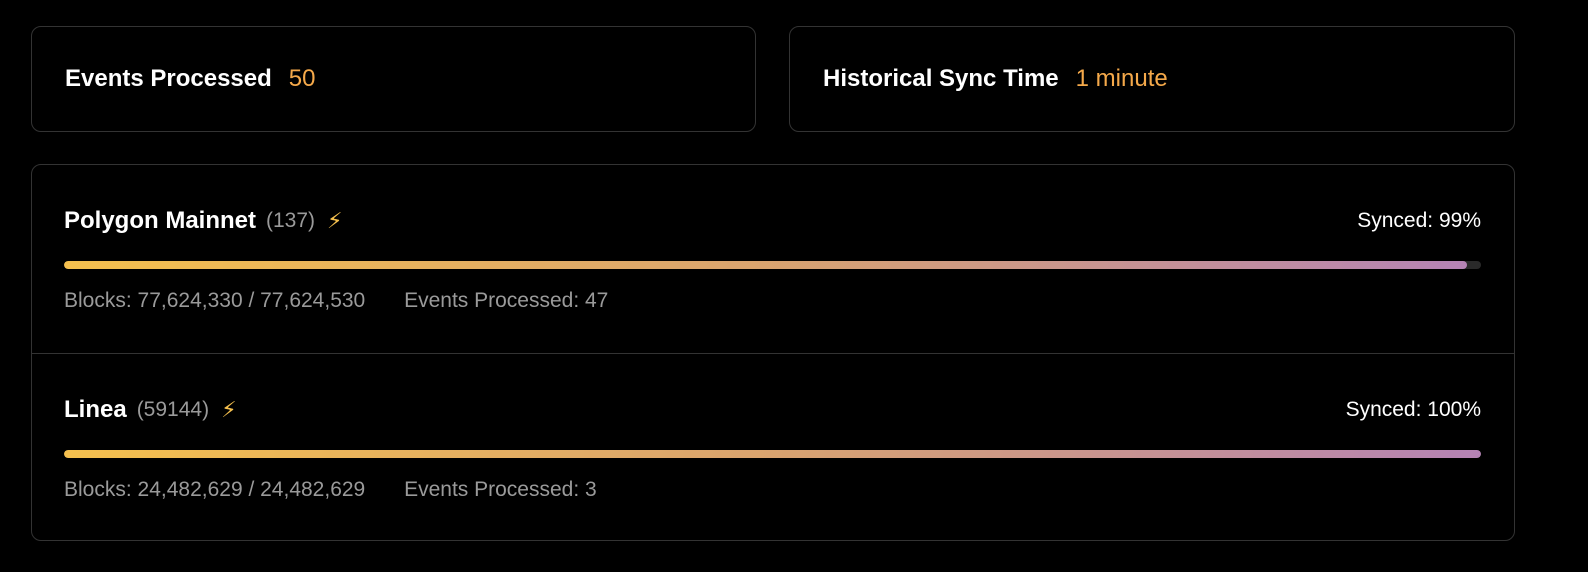  Describe the element at coordinates (1419, 220) in the screenshot. I see `synced-percent: Synced: 99%` at that location.